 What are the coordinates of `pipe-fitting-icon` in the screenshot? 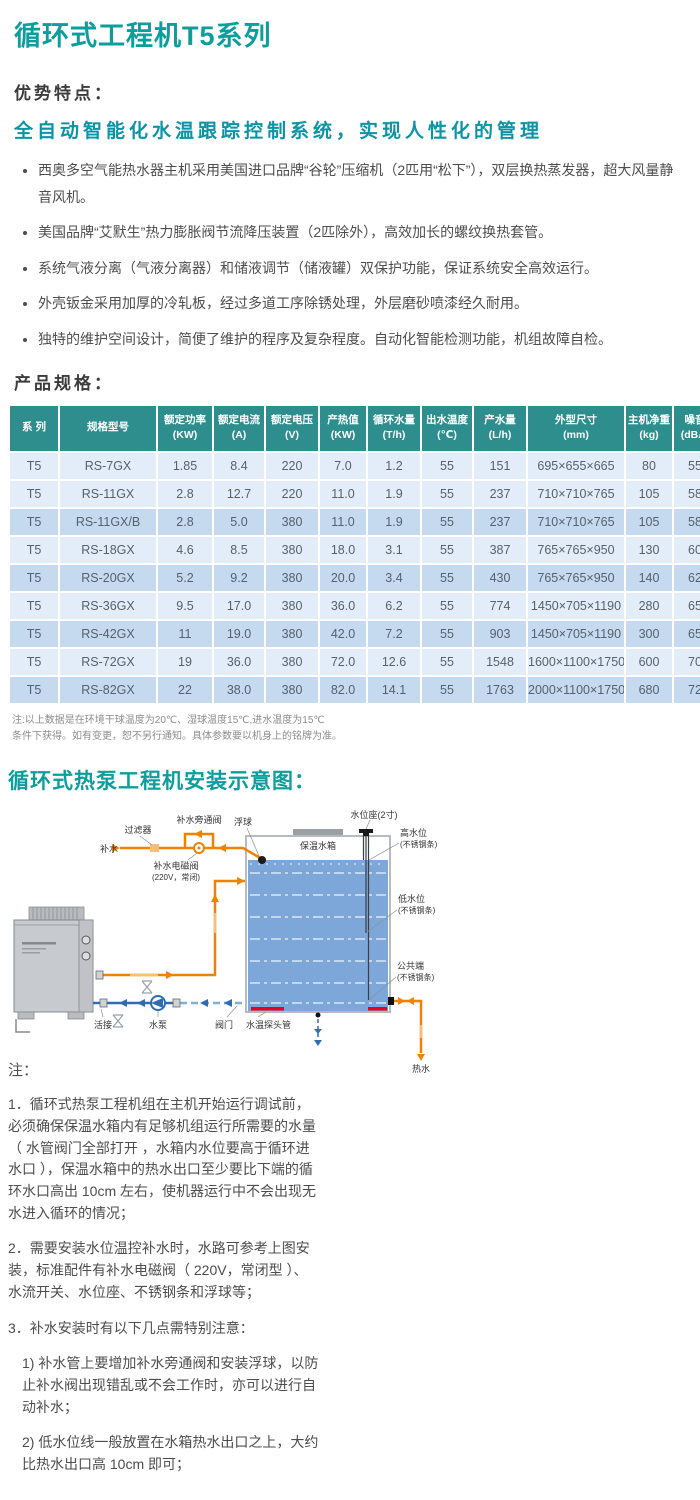 It's located at (99, 975).